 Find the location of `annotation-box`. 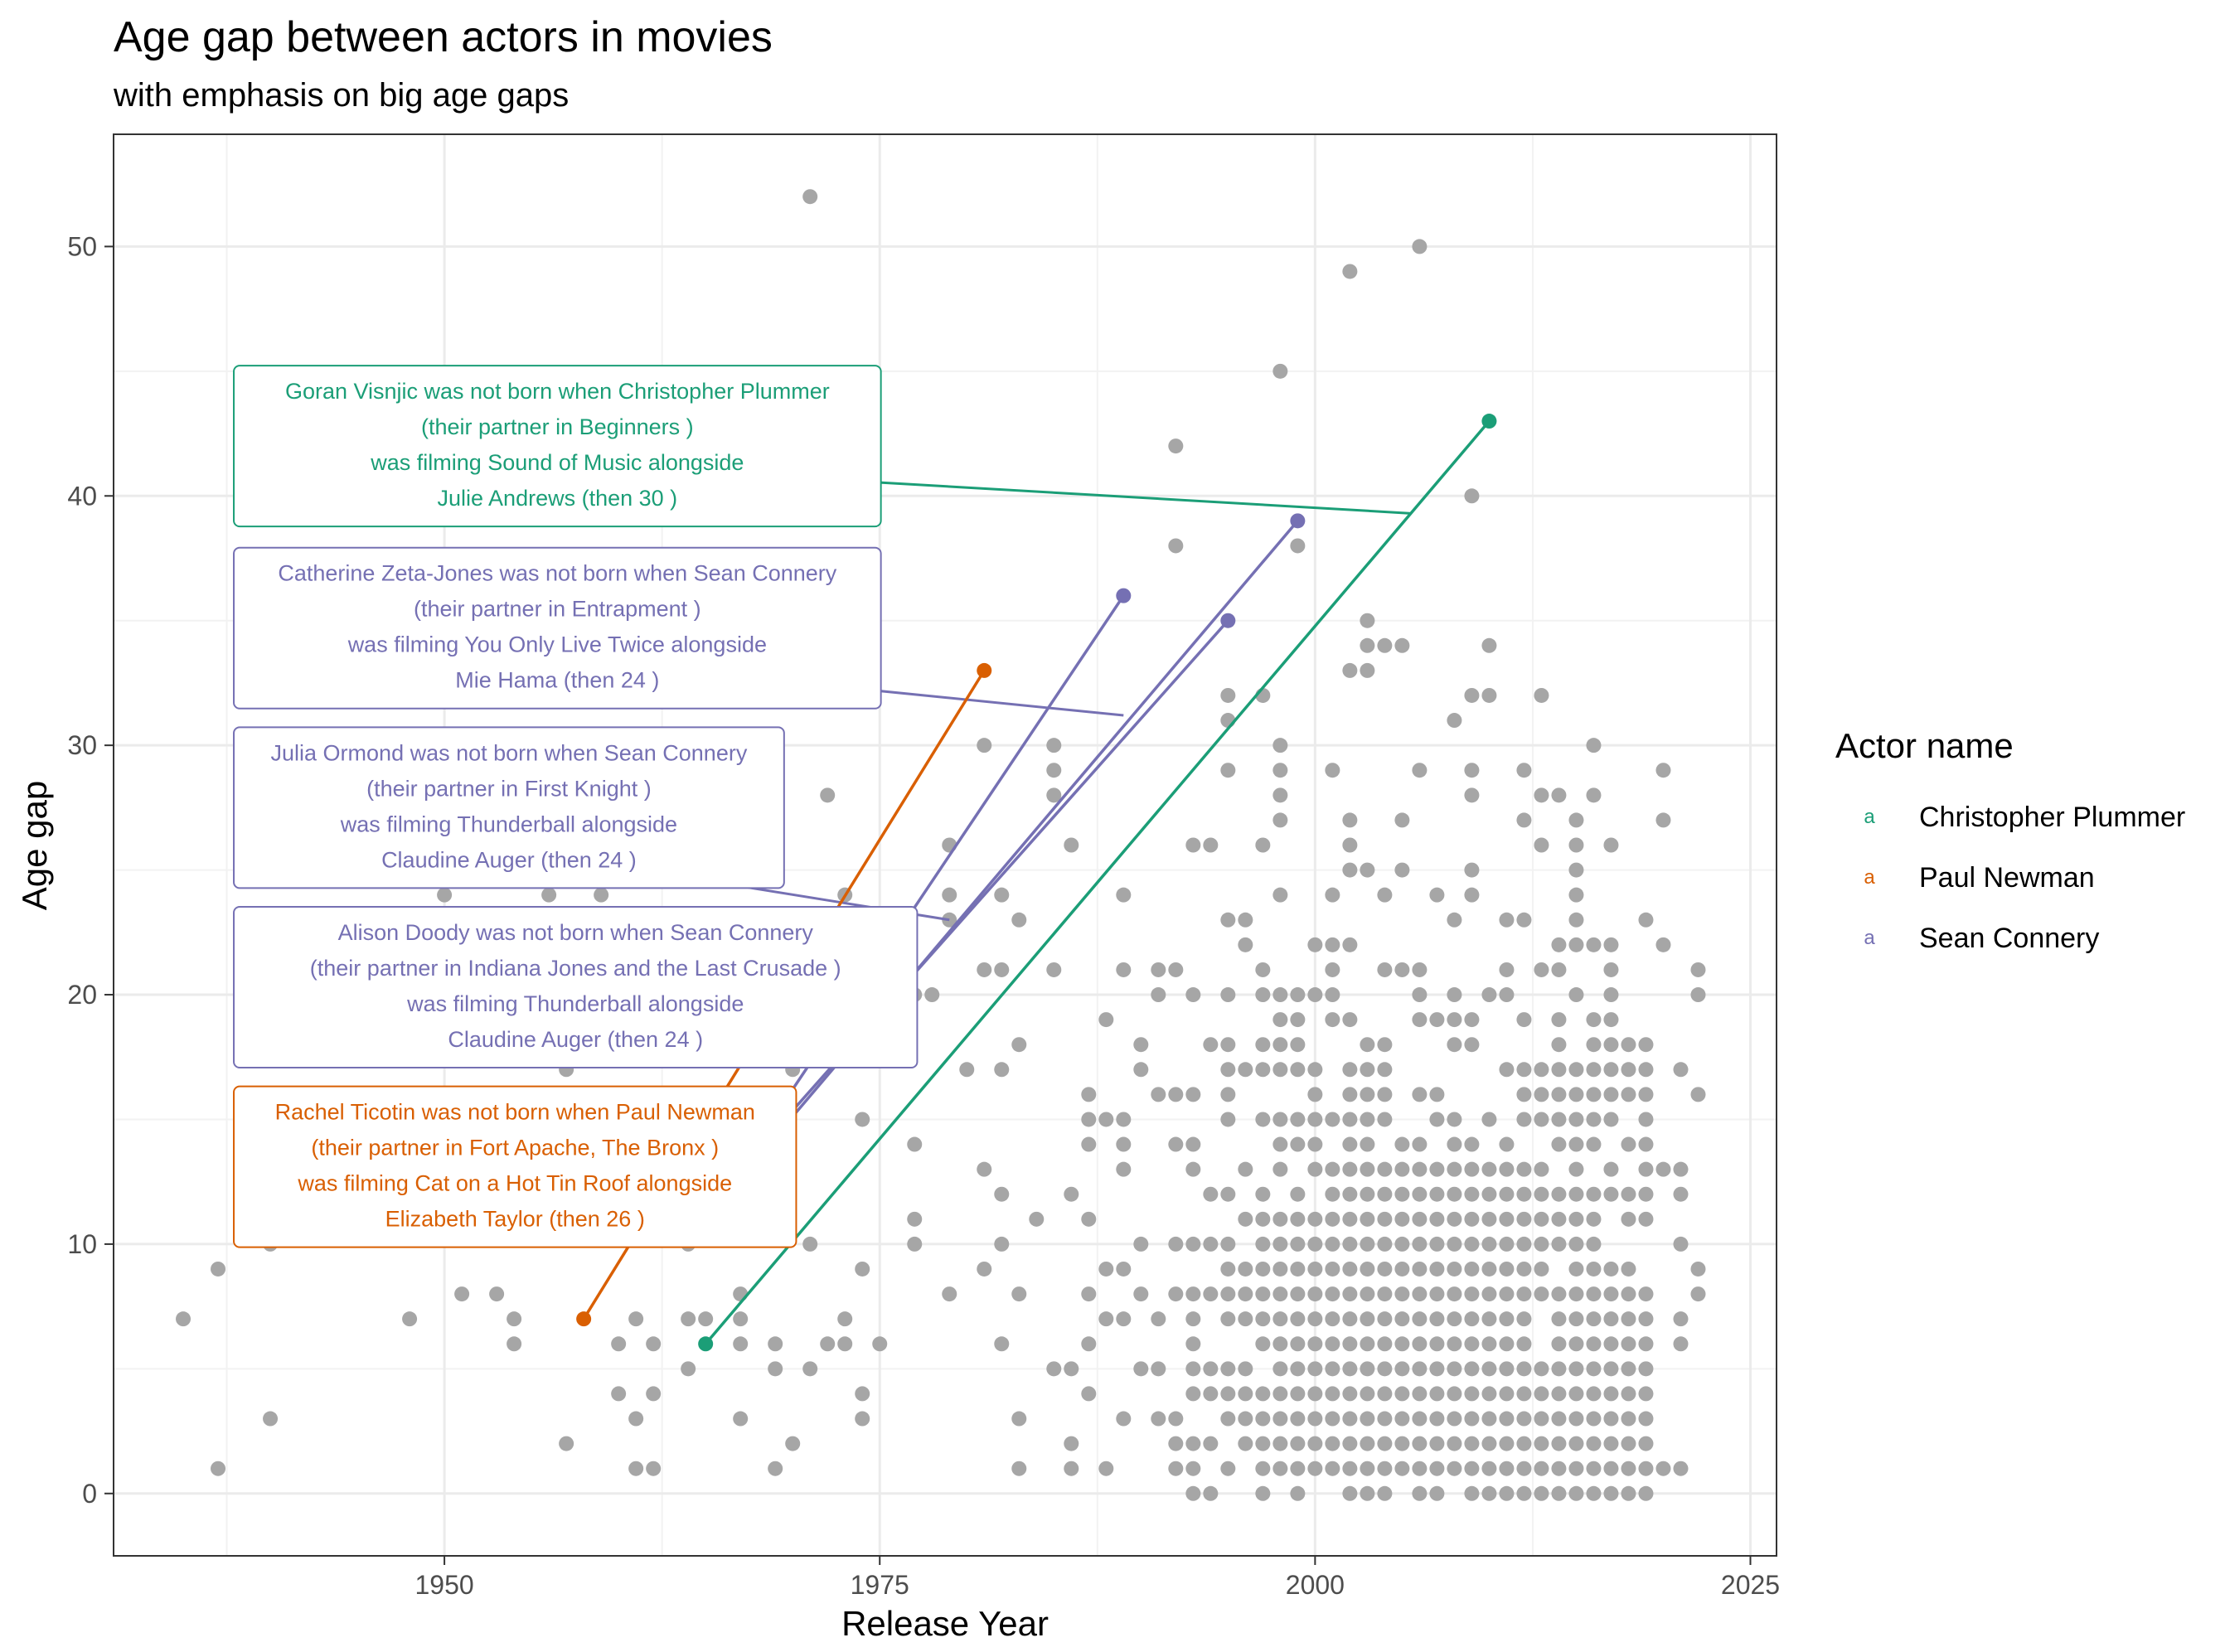

annotation-box is located at coordinates (576, 987).